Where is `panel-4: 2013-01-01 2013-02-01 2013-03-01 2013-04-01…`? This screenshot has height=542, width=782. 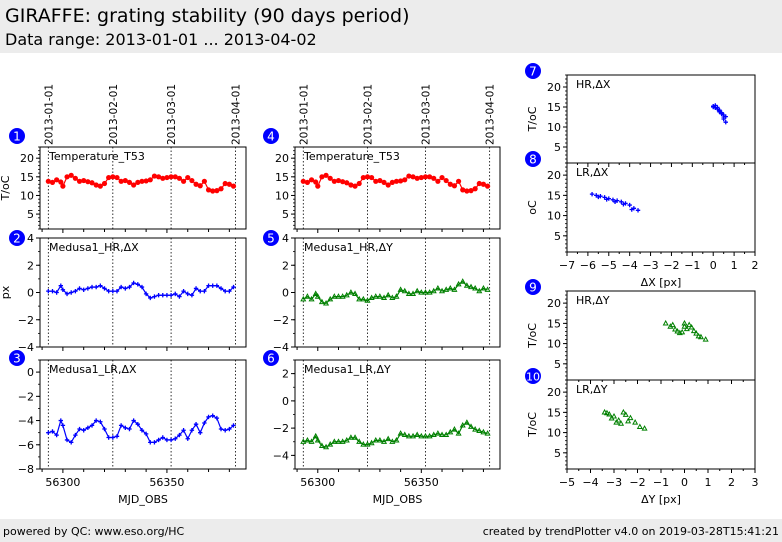 panel-4: 2013-01-01 2013-02-01 2013-03-01 2013-04-01… is located at coordinates (382, 158).